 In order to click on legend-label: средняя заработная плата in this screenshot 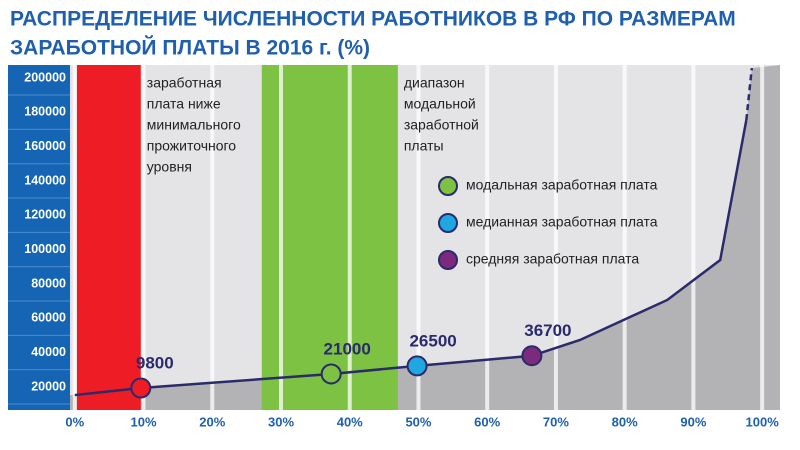, I will do `click(552, 259)`.